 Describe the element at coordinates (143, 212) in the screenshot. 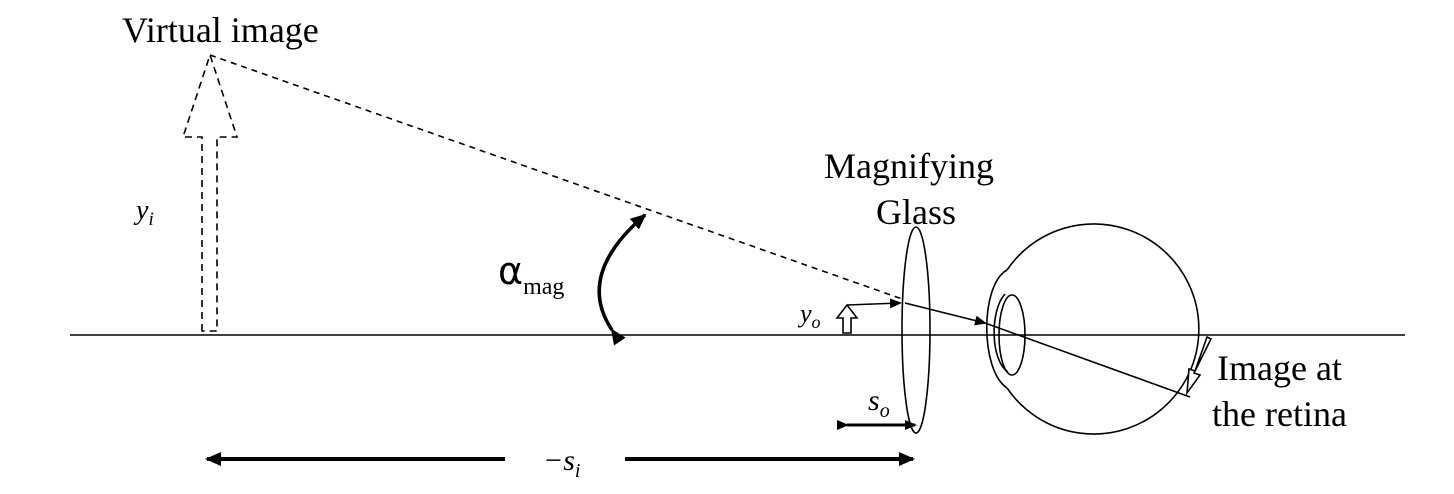

I see `y-i-label: yi` at that location.